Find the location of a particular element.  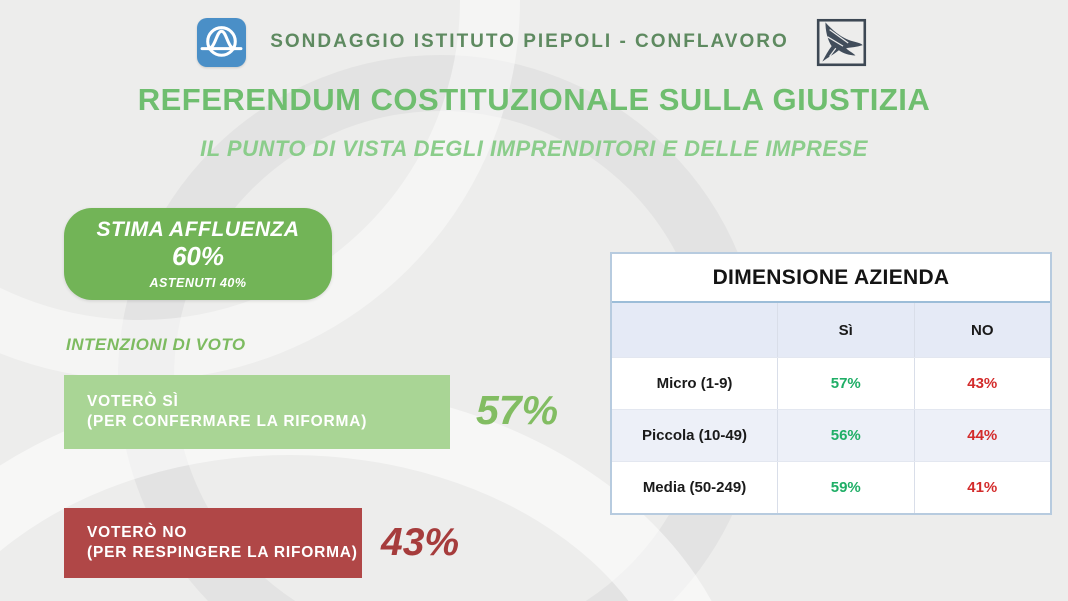

table-header-empty is located at coordinates (694, 330).